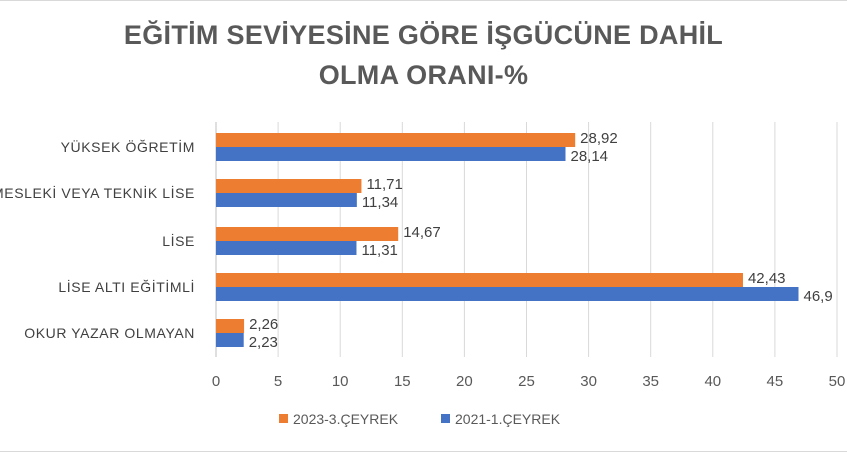 Image resolution: width=847 pixels, height=452 pixels. I want to click on data-label: 2,26, so click(263, 324).